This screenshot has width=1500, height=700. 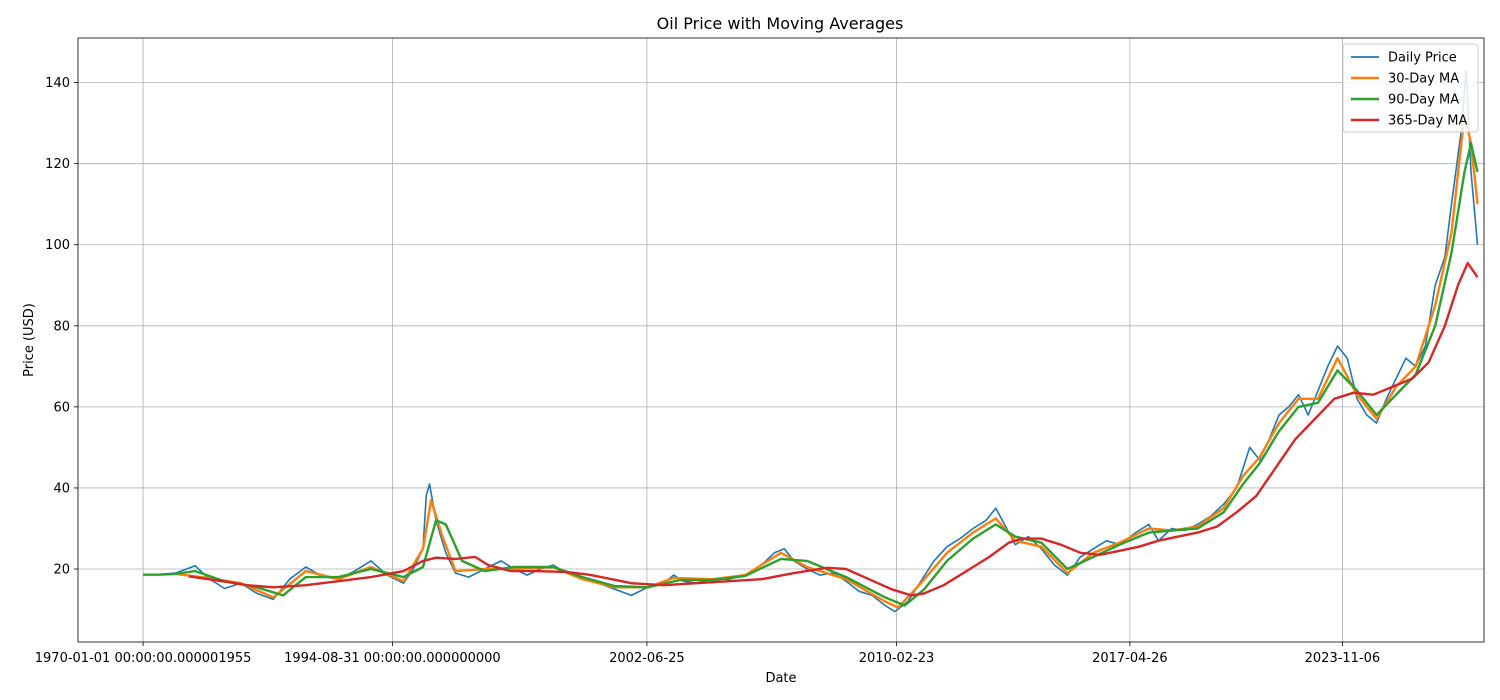 I want to click on legend-label-0: Daily Price, so click(x=1422, y=58).